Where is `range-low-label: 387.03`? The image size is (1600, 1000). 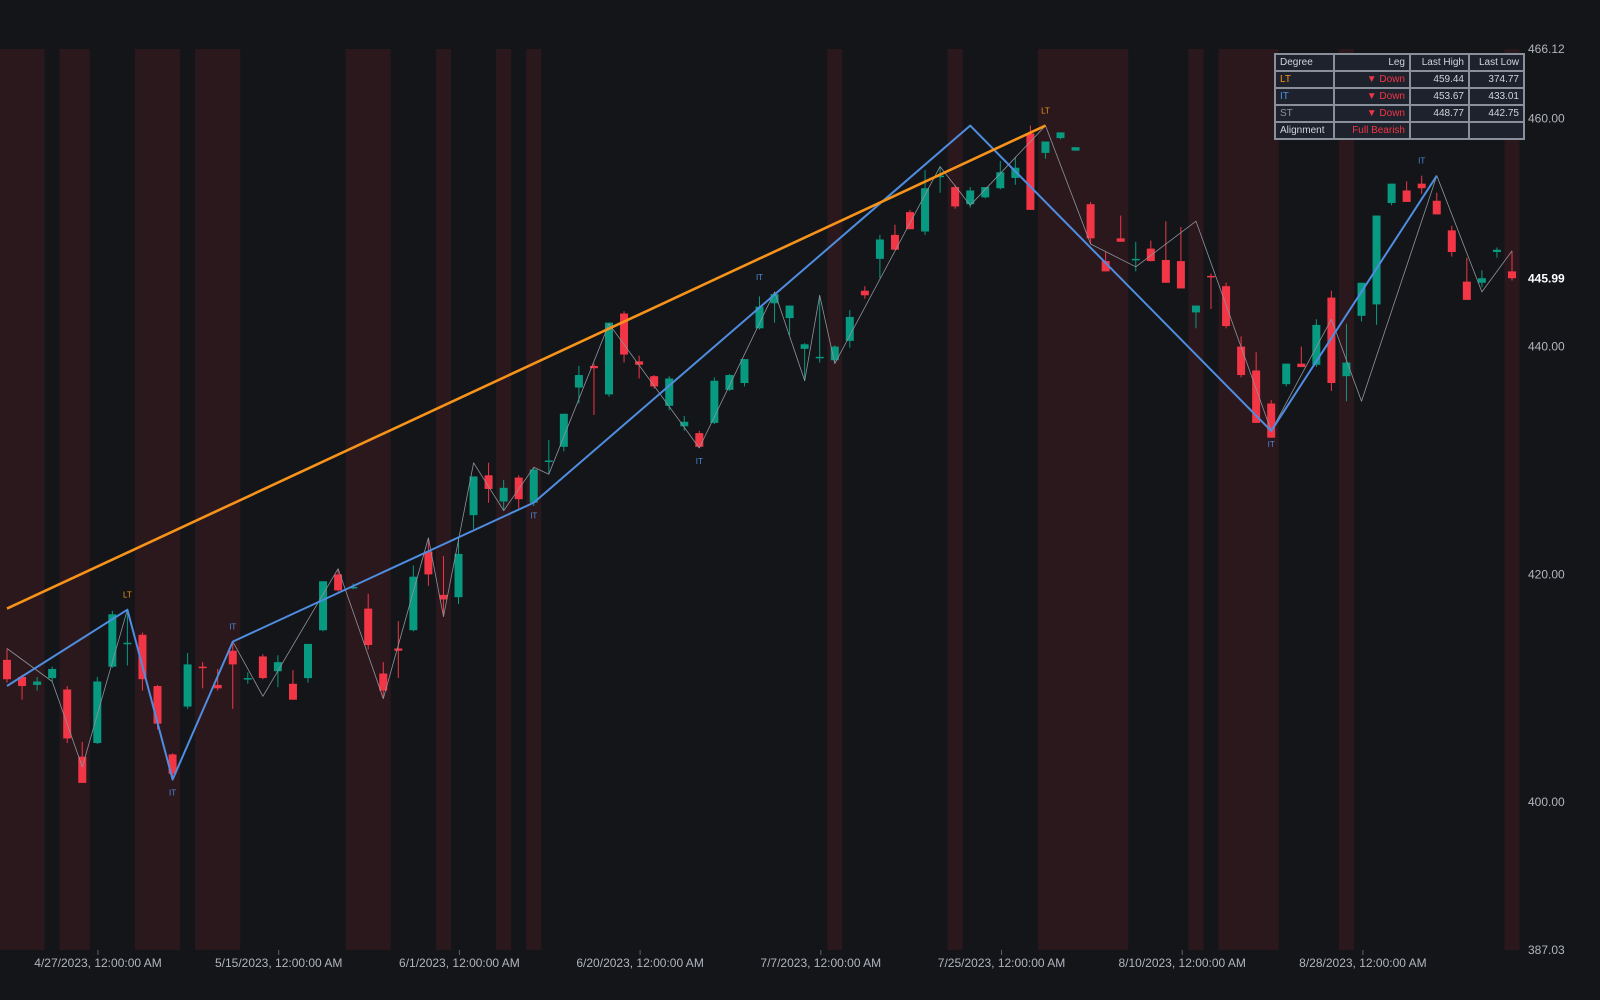 range-low-label: 387.03 is located at coordinates (1546, 950).